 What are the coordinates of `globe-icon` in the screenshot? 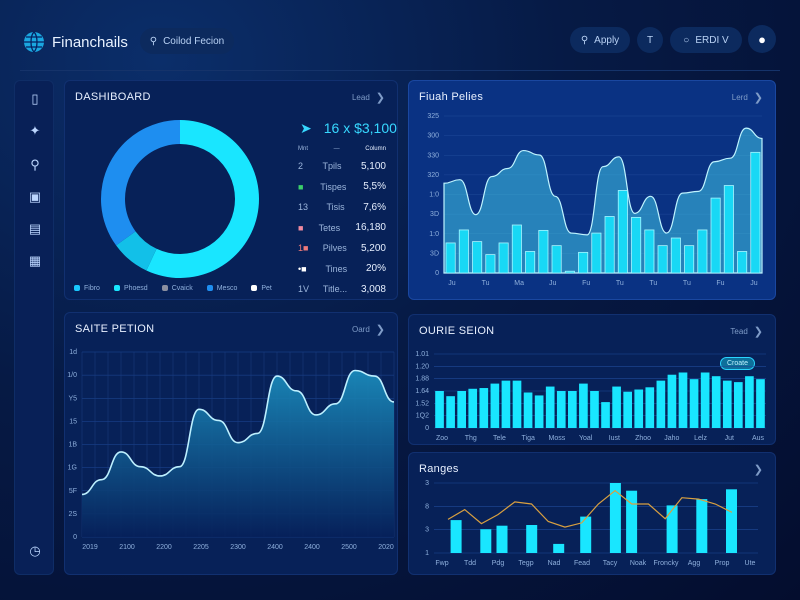 It's located at (34, 42).